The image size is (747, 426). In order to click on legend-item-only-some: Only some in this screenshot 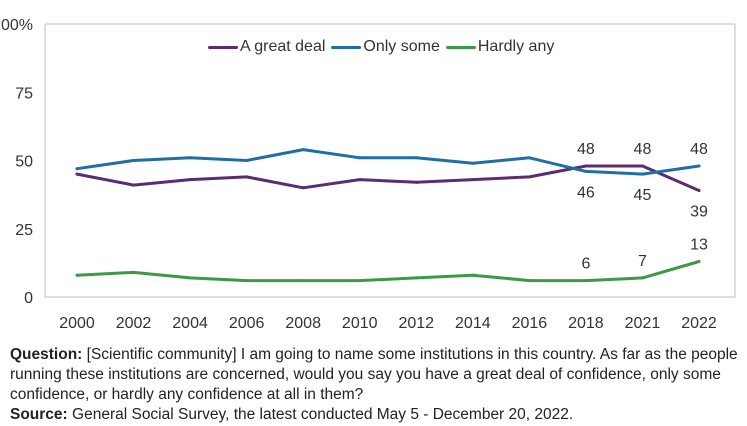, I will do `click(385, 47)`.